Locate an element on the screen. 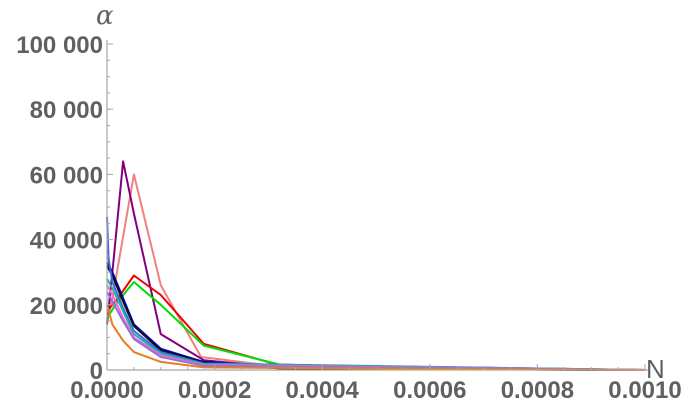 The height and width of the screenshot is (410, 687). y-tick-label: 60 000 is located at coordinates (66, 175).